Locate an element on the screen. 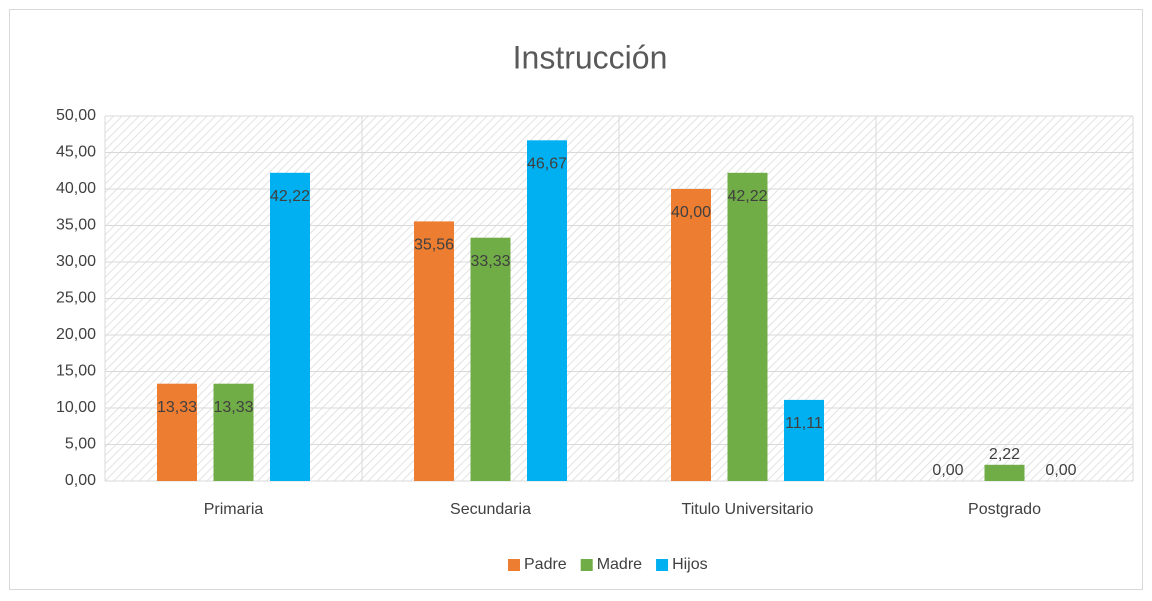  data-label: 40,00 is located at coordinates (691, 212).